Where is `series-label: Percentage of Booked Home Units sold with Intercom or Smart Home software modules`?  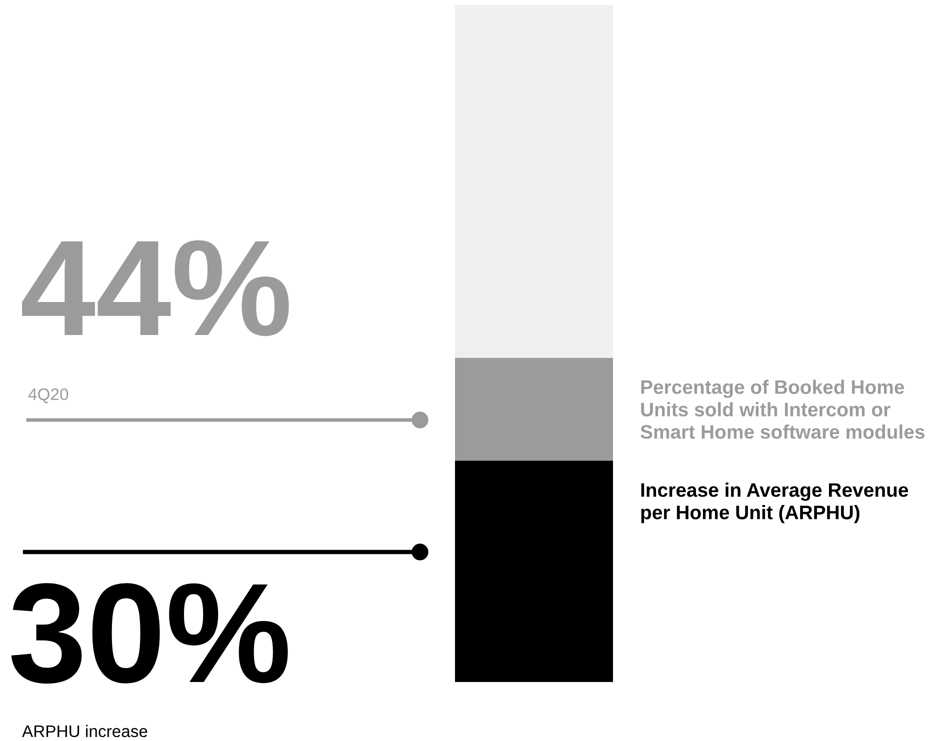
series-label: Percentage of Booked Home Units sold with Intercom or Smart Home software modules is located at coordinates (782, 409).